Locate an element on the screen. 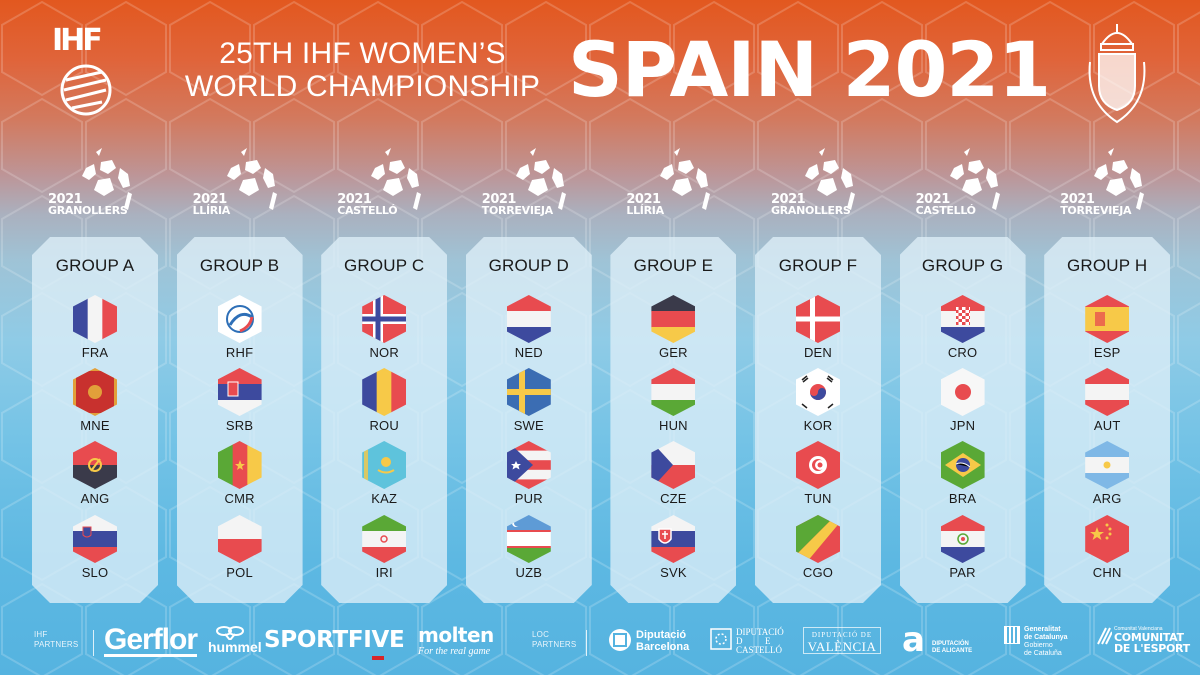 This screenshot has width=1200, height=675. team-code: TUN is located at coordinates (818, 498).